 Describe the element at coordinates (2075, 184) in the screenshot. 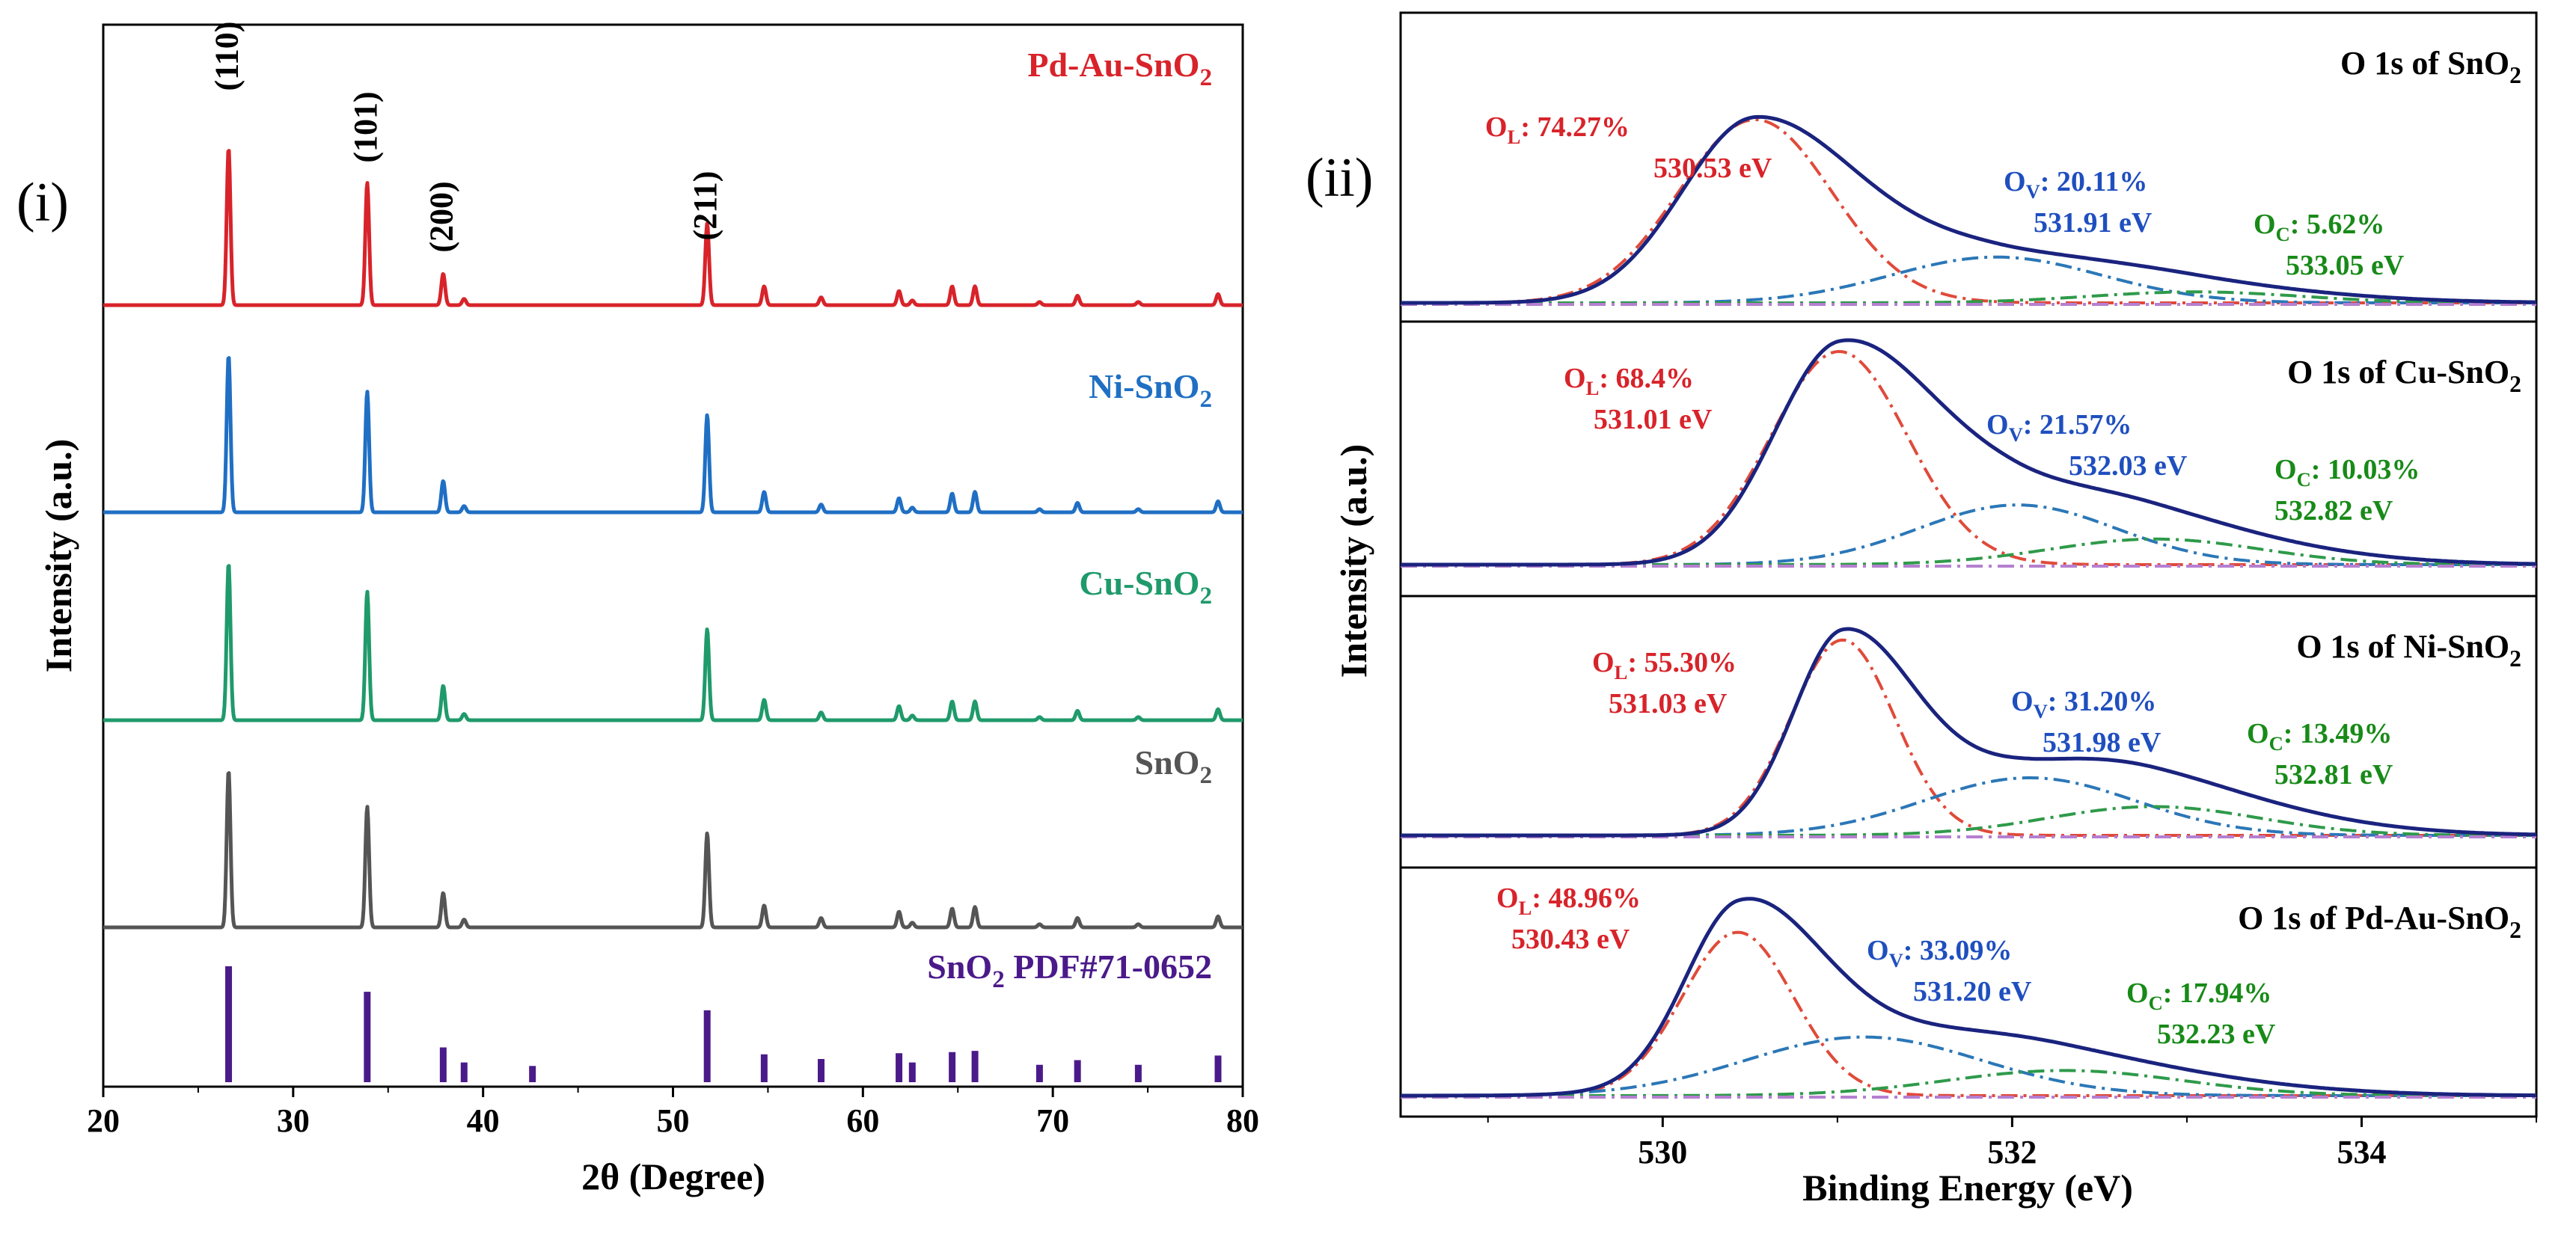

I see `xps-annotation-ov-percent: OV: 20.11%` at that location.